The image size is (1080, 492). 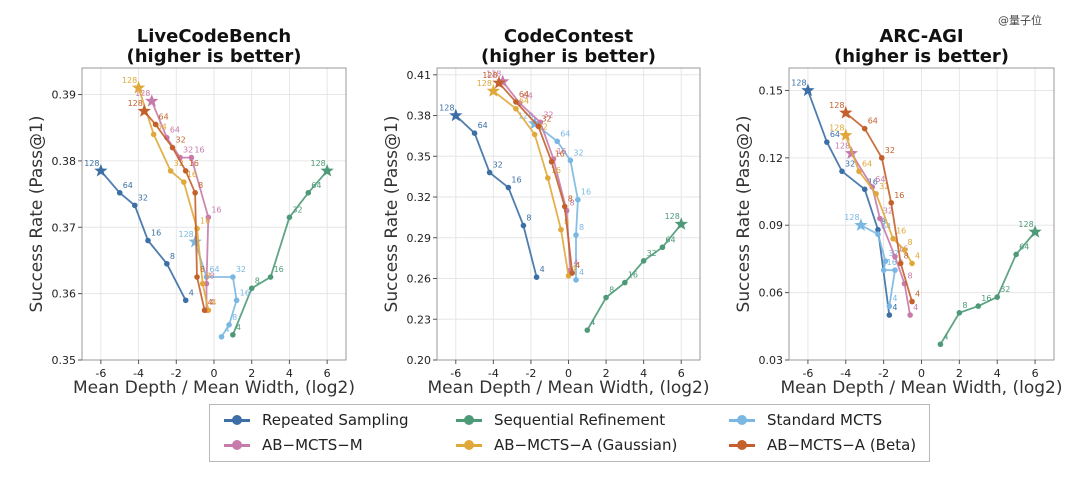 What do you see at coordinates (312, 445) in the screenshot?
I see `legend-label: AB−MCTS−M` at bounding box center [312, 445].